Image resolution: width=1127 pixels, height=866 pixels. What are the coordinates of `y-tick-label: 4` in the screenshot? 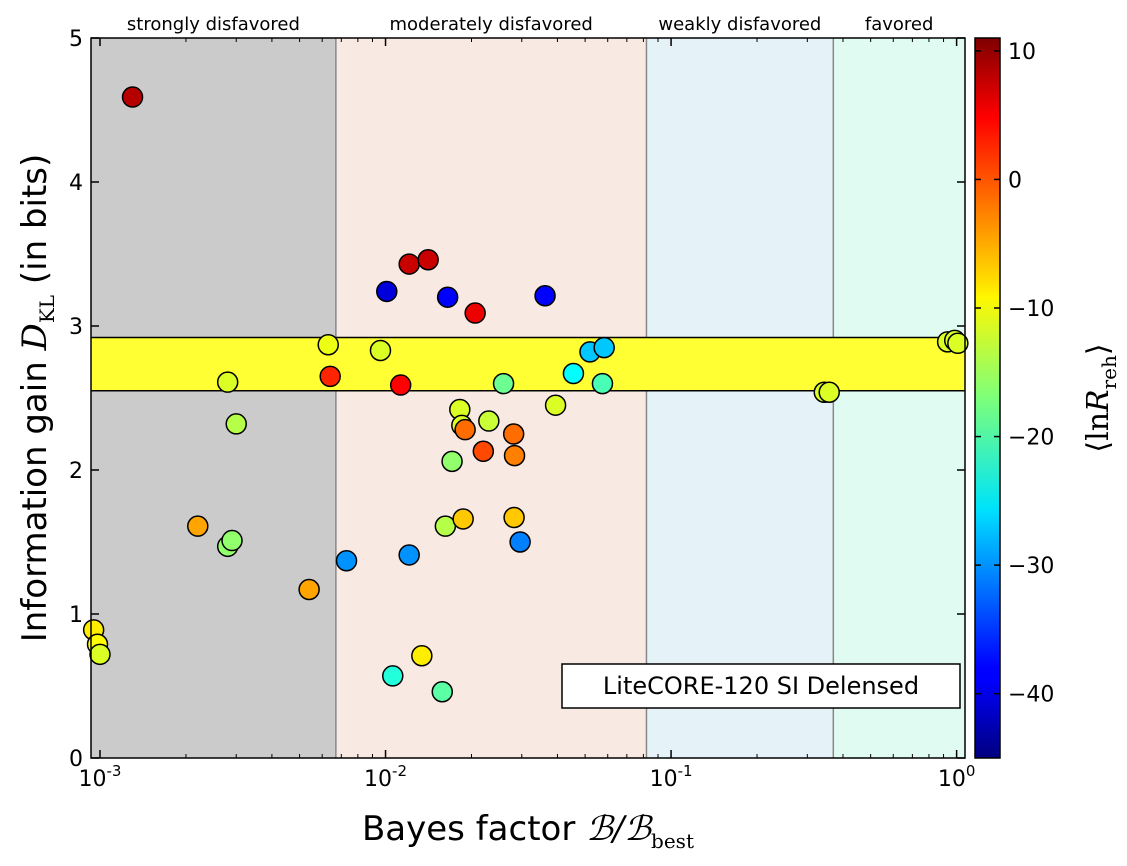 It's located at (76, 183).